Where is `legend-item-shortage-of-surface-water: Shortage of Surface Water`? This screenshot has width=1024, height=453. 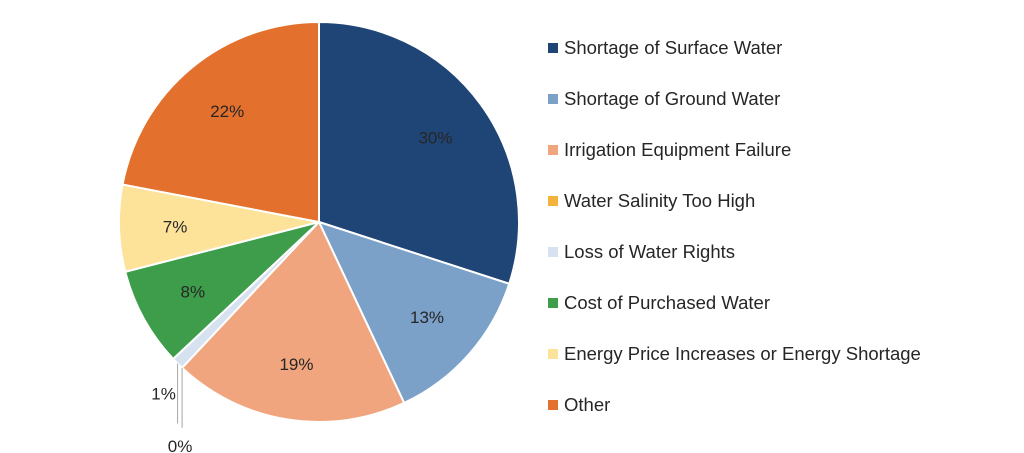
legend-item-shortage-of-surface-water: Shortage of Surface Water is located at coordinates (734, 47).